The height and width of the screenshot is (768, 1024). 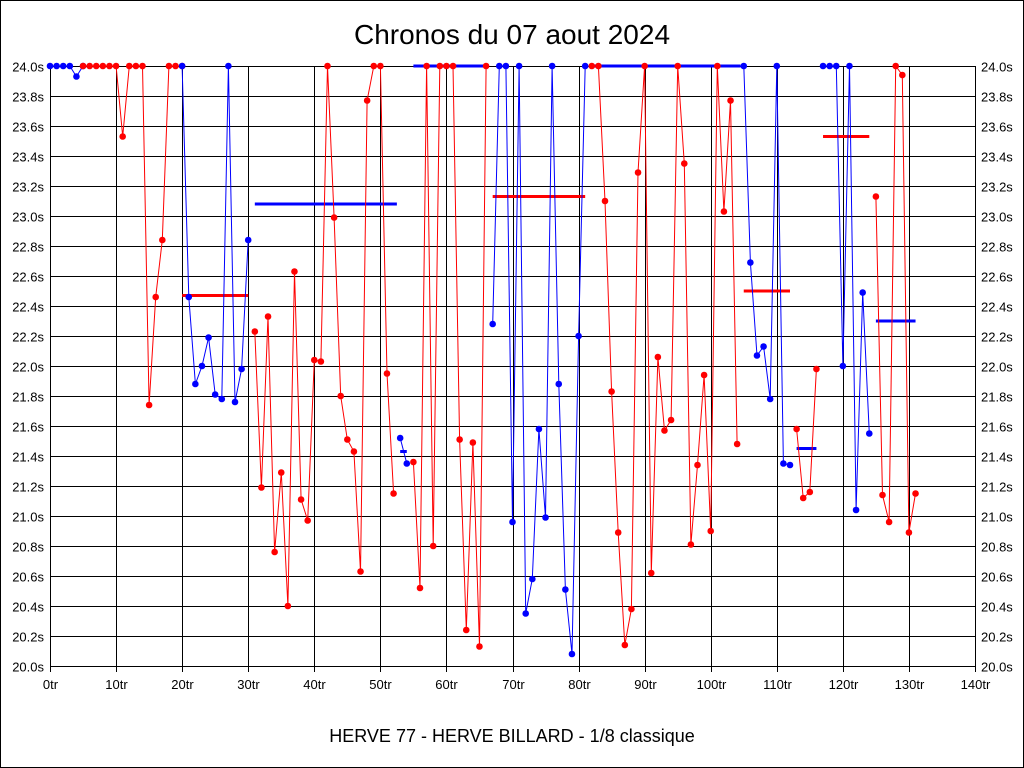 What do you see at coordinates (513, 684) in the screenshot?
I see `x-tick-label: 70tr` at bounding box center [513, 684].